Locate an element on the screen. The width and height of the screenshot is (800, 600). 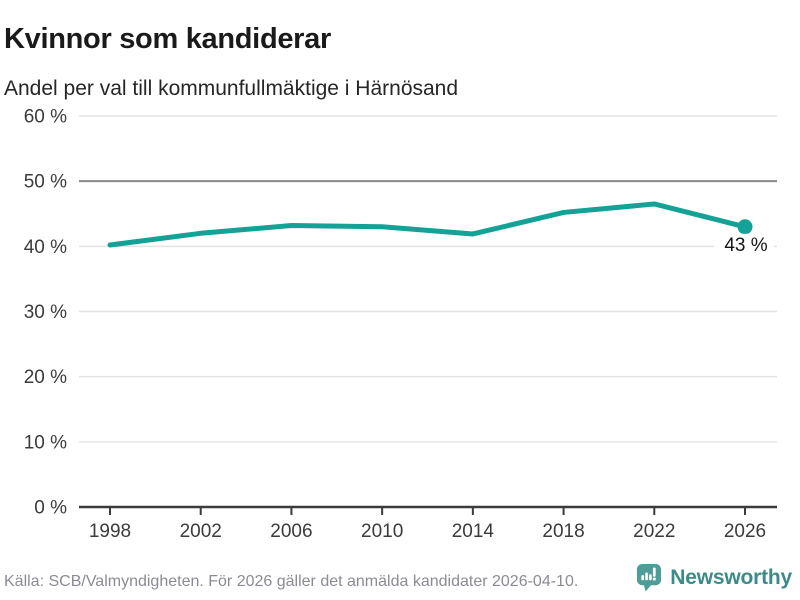
y-tick-label: 40 % is located at coordinates (45, 247).